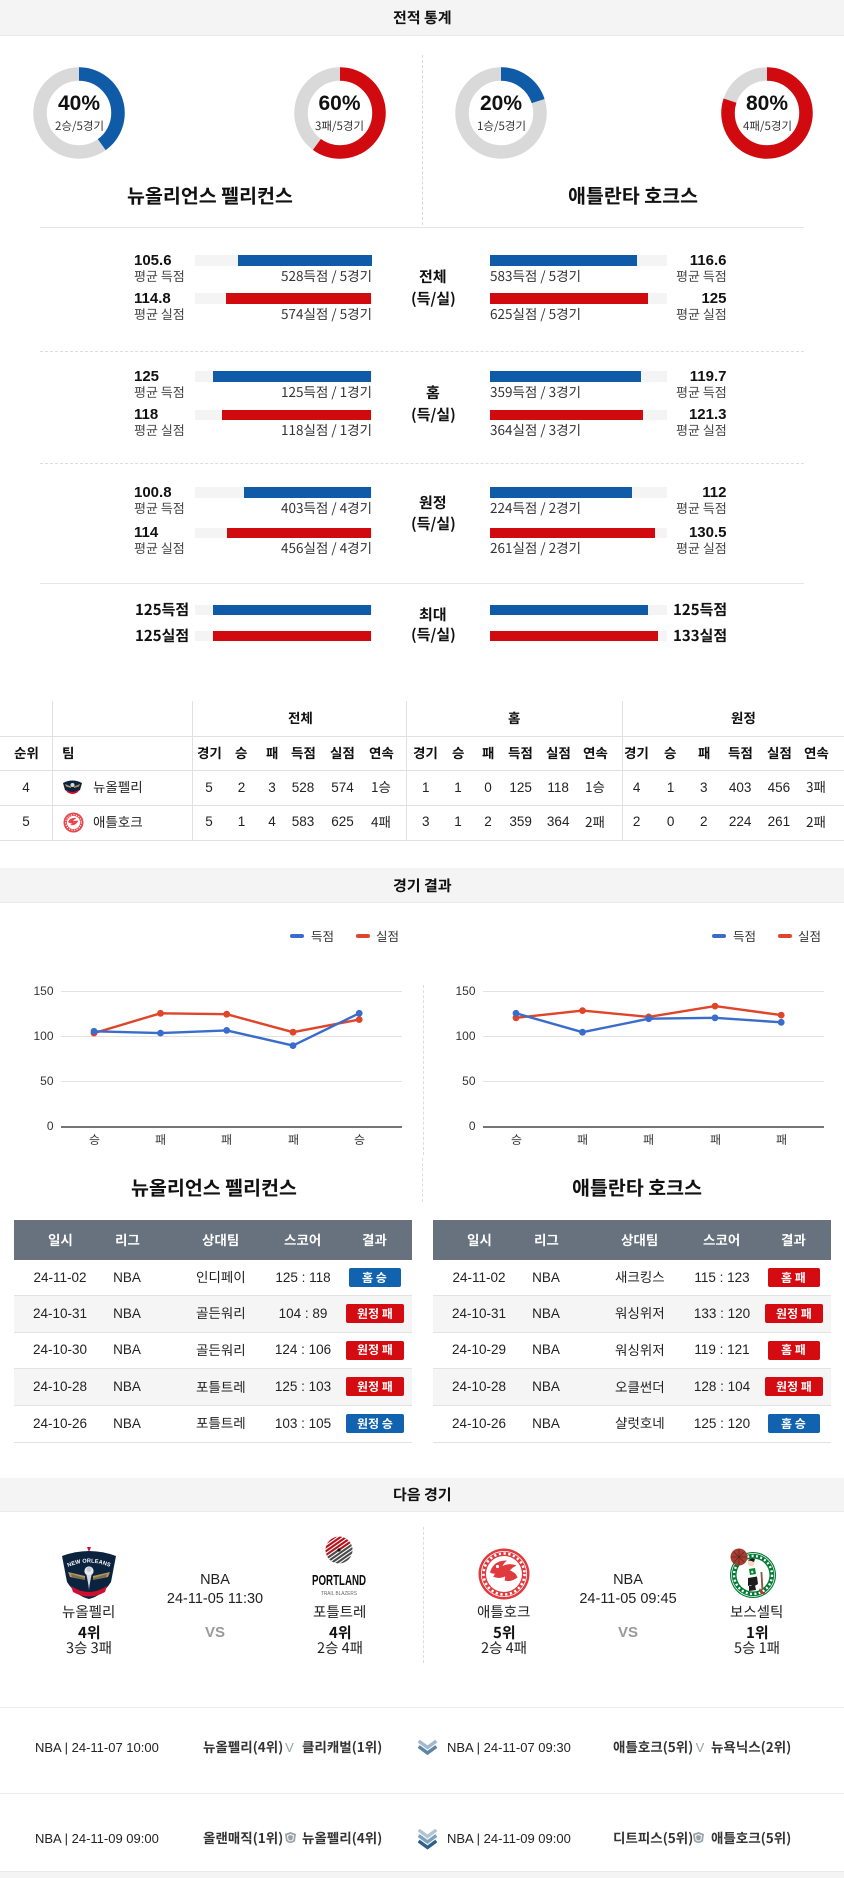 This screenshot has height=1878, width=844. Describe the element at coordinates (89, 1563) in the screenshot. I see `svg-text: NEW ORLEANS` at that location.